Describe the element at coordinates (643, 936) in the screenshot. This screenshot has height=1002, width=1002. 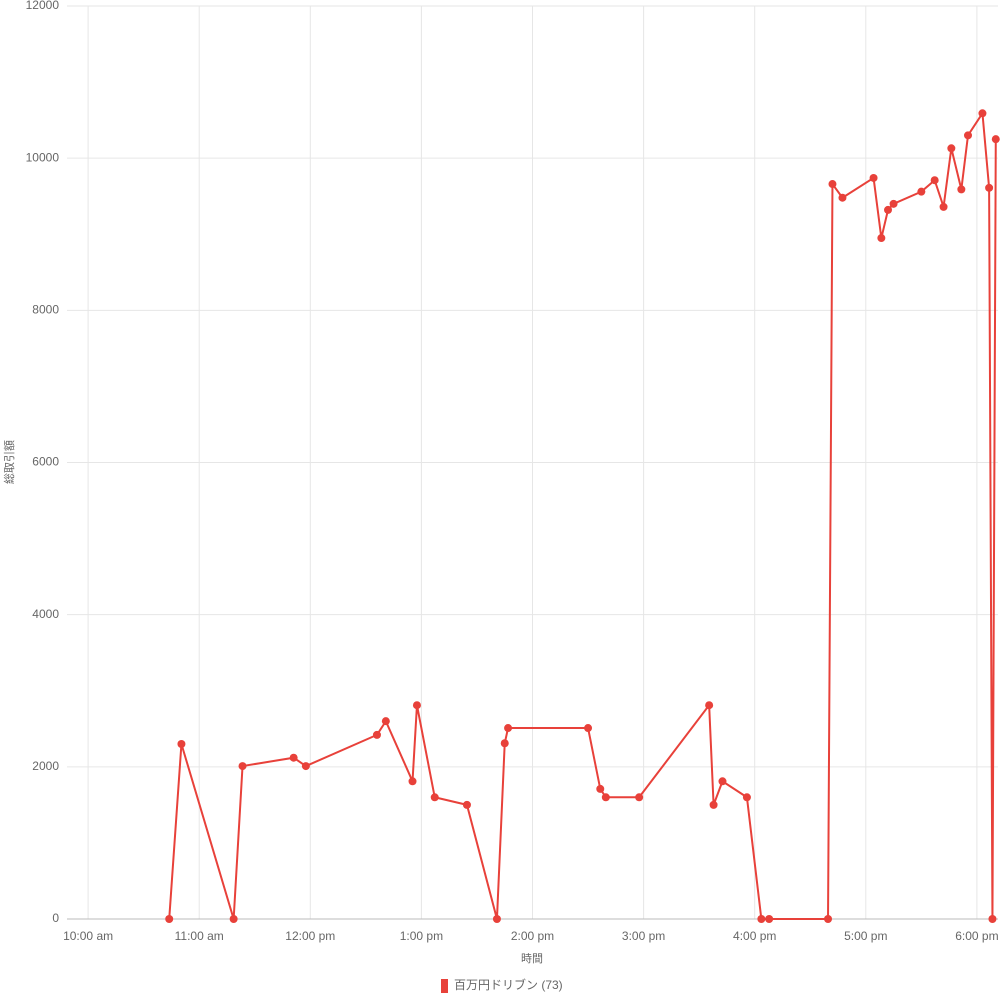
I see `x-tick-label: 3:00 pm` at that location.